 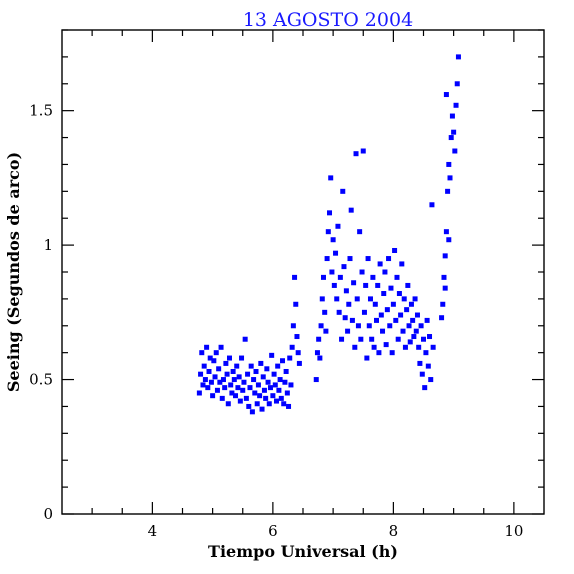 What do you see at coordinates (48, 245) in the screenshot?
I see `y-tick-label: 1` at bounding box center [48, 245].